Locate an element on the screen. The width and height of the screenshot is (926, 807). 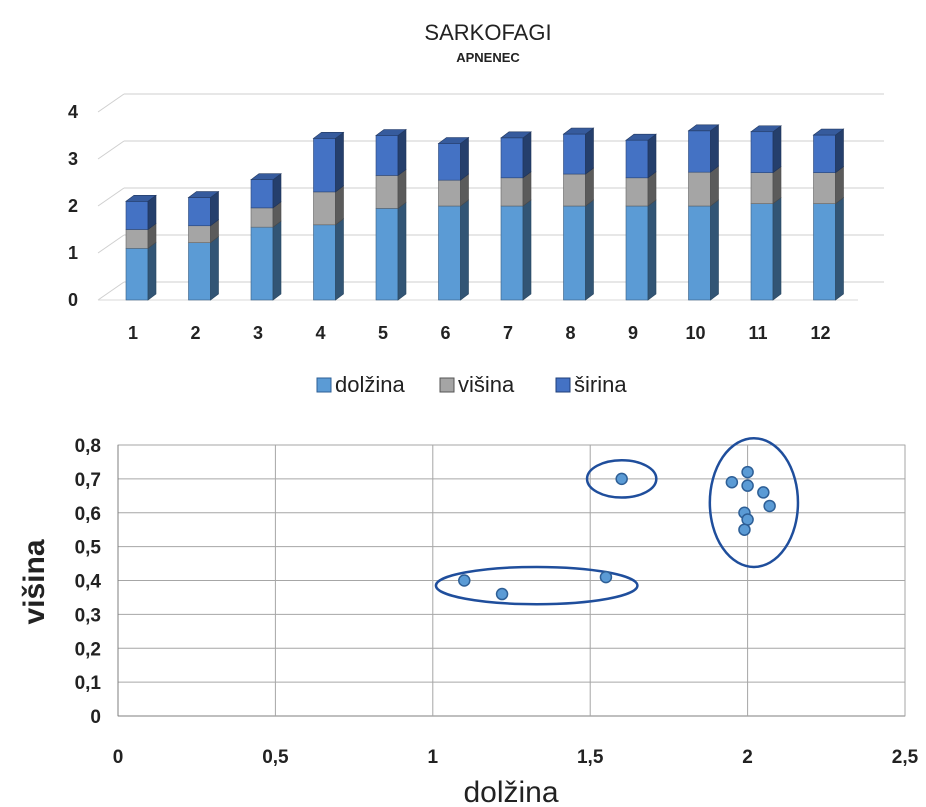
scatter-x-axis-label: dolžina is located at coordinates (510, 791).